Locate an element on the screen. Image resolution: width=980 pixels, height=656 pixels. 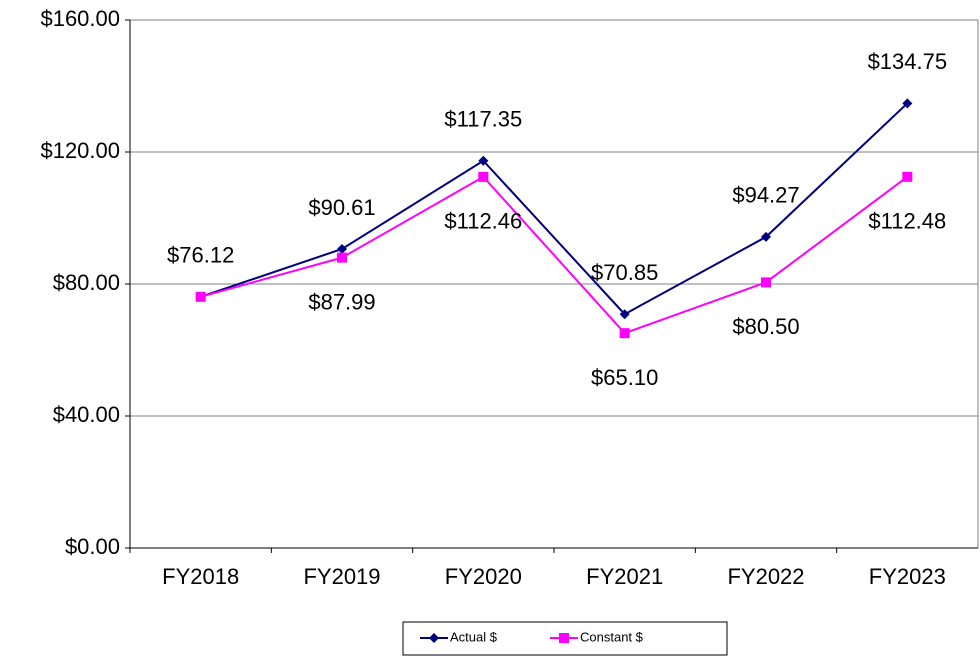
y-tick-label: $40.00 is located at coordinates (86, 414).